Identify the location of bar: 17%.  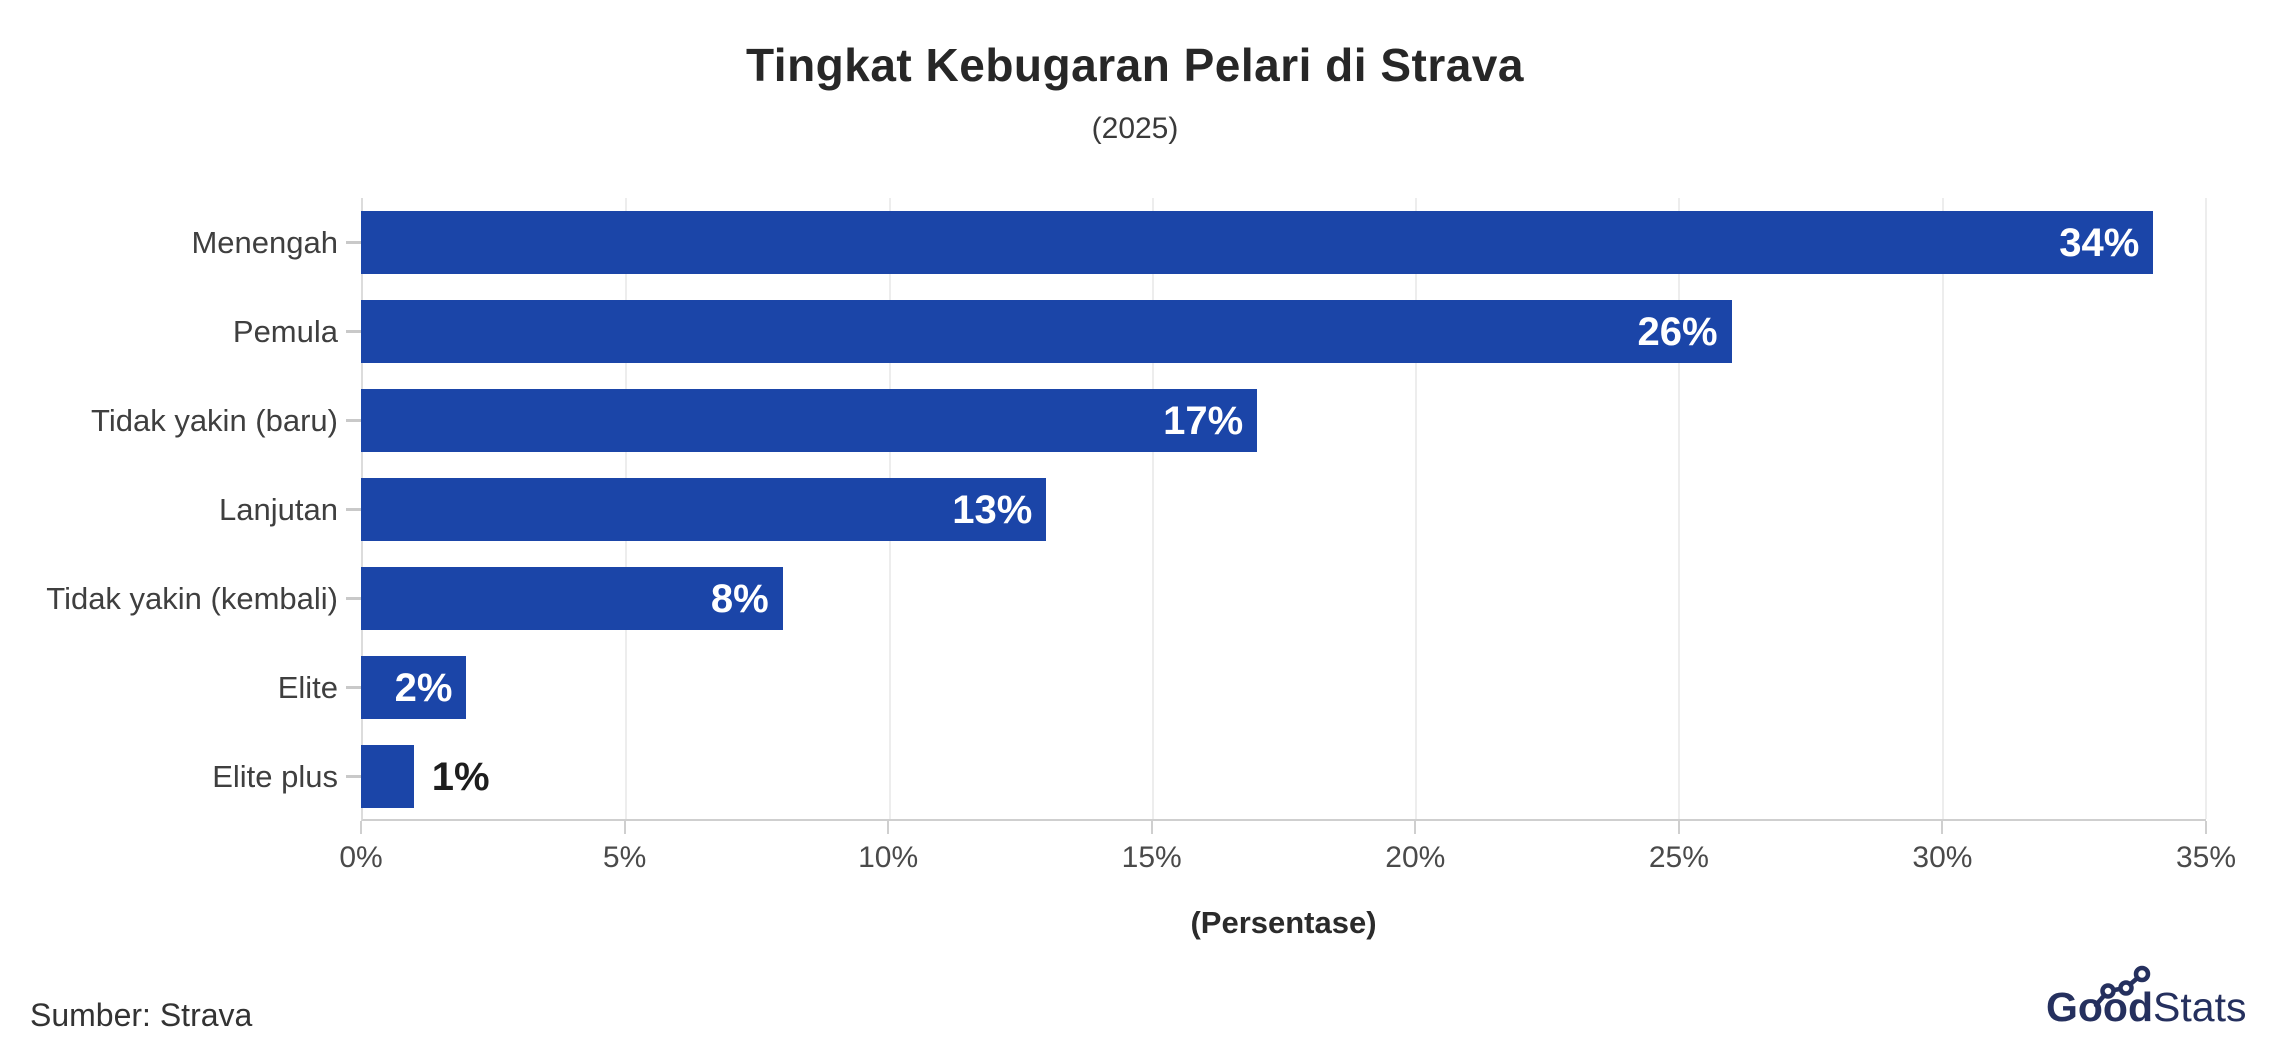
(809, 420).